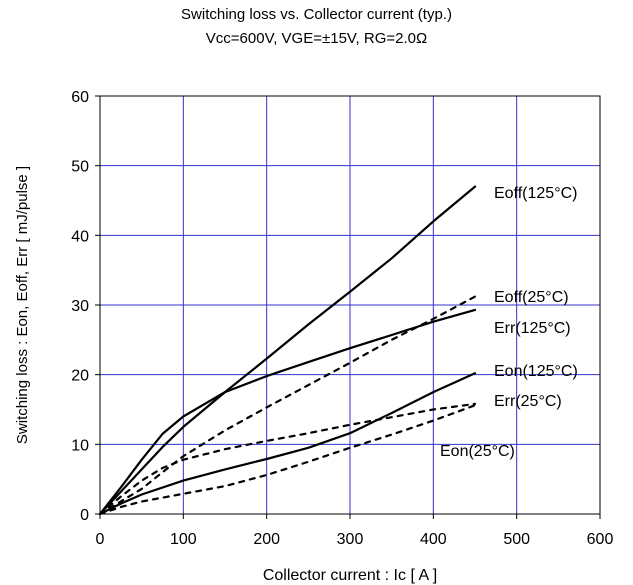 This screenshot has width=633, height=585. I want to click on label-eon-25: Eon(25°C), so click(477, 451).